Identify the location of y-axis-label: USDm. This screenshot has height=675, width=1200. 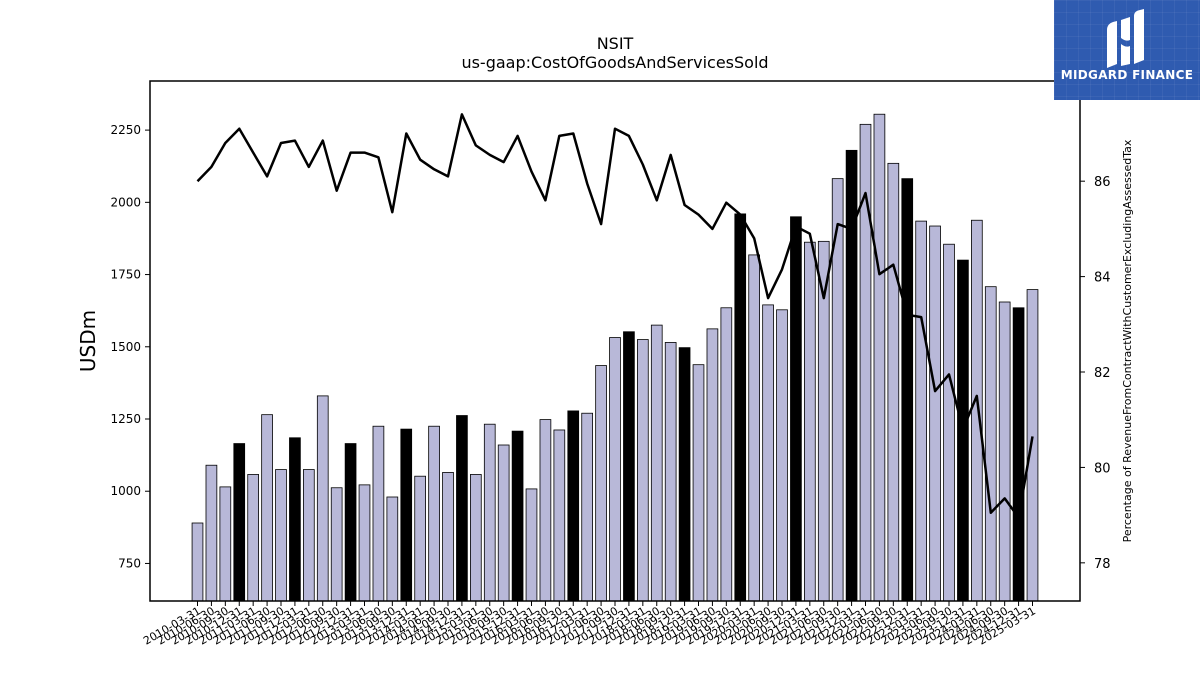
(88, 341).